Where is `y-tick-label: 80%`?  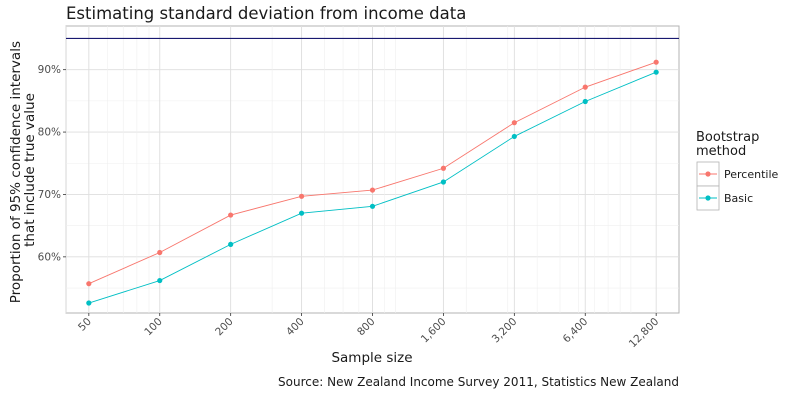 y-tick-label: 80% is located at coordinates (49, 133).